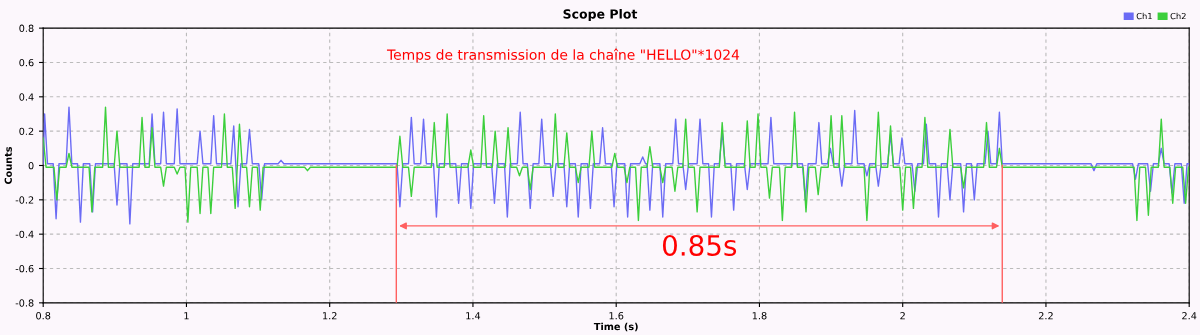 The height and width of the screenshot is (335, 1200). I want to click on x-tick-label: 1.2, so click(330, 316).